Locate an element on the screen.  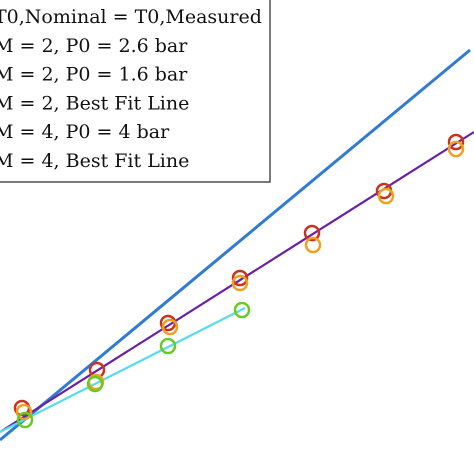
legend-entry: M = 2, P0 = 2.6 bar is located at coordinates (94, 46).